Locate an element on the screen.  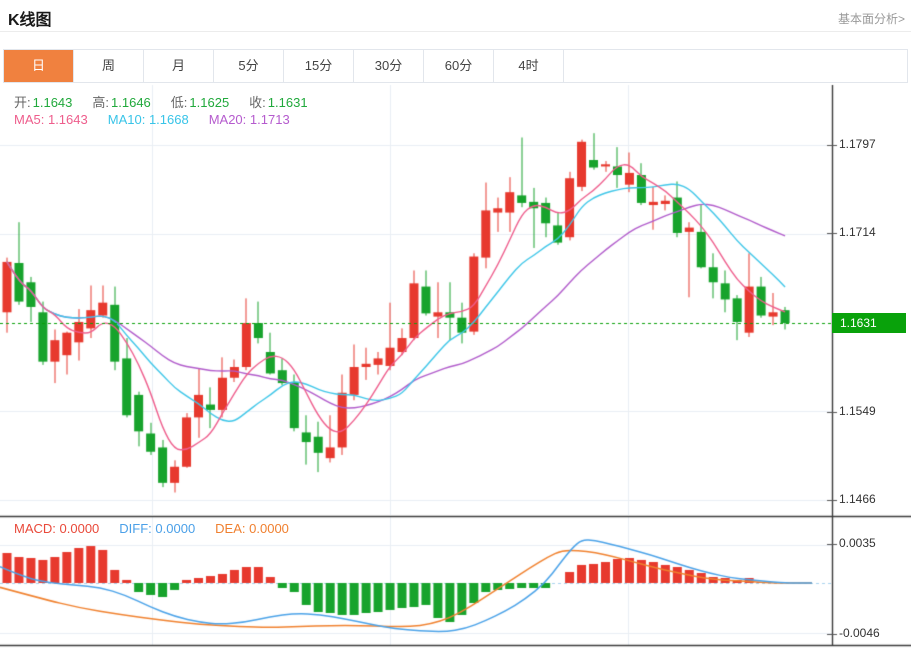
price-tick-label: 1.1714 is located at coordinates (857, 232).